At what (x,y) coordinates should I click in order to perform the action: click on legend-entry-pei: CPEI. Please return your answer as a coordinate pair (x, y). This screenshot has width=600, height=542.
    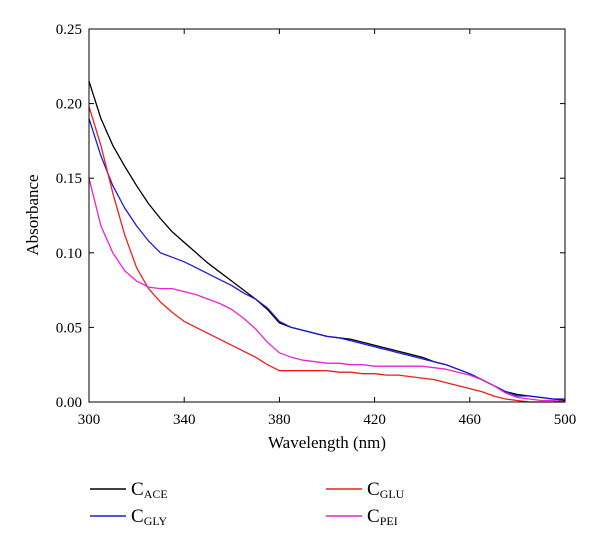
    Looking at the image, I should click on (382, 517).